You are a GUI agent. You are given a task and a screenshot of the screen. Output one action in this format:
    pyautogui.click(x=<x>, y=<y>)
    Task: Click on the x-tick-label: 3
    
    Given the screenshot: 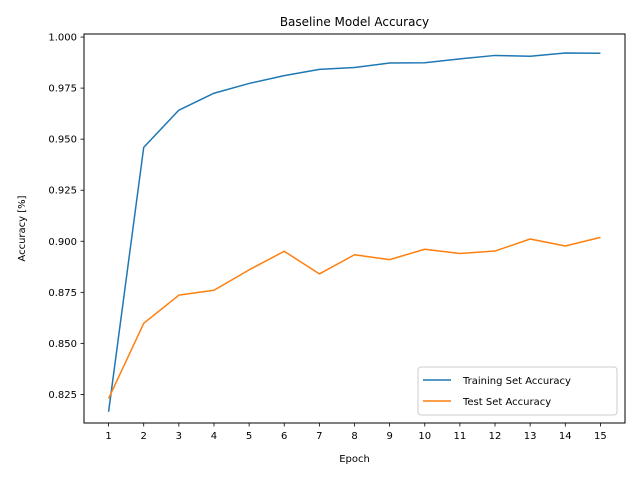 What is the action you would take?
    pyautogui.click(x=179, y=436)
    